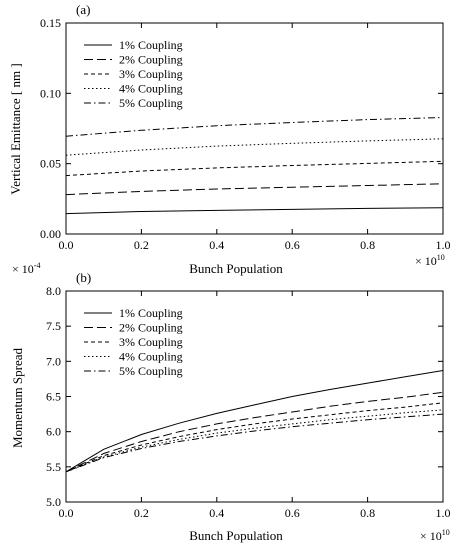  I want to click on y-tick-label: 5.5, so click(53, 467).